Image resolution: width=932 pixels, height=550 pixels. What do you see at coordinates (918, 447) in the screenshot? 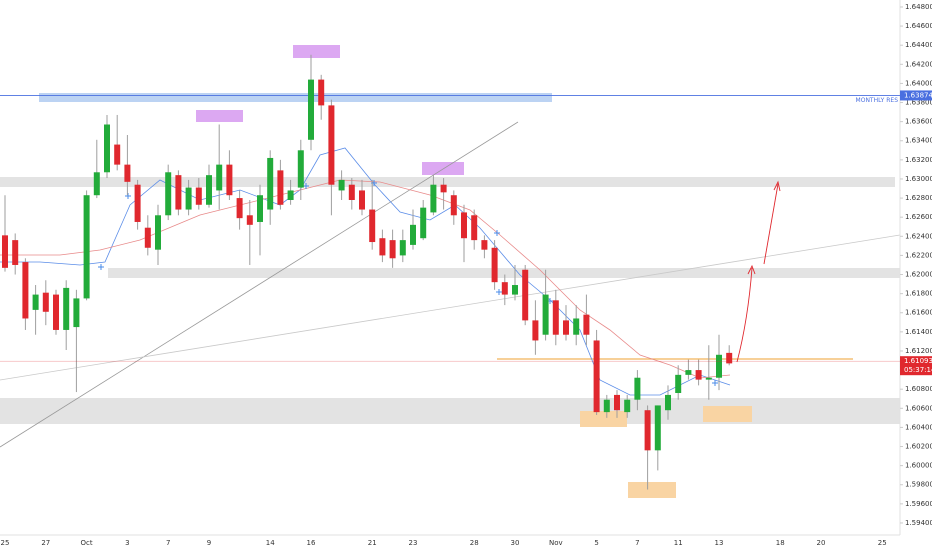
I see `y-tick-label: 1.60200` at bounding box center [918, 447].